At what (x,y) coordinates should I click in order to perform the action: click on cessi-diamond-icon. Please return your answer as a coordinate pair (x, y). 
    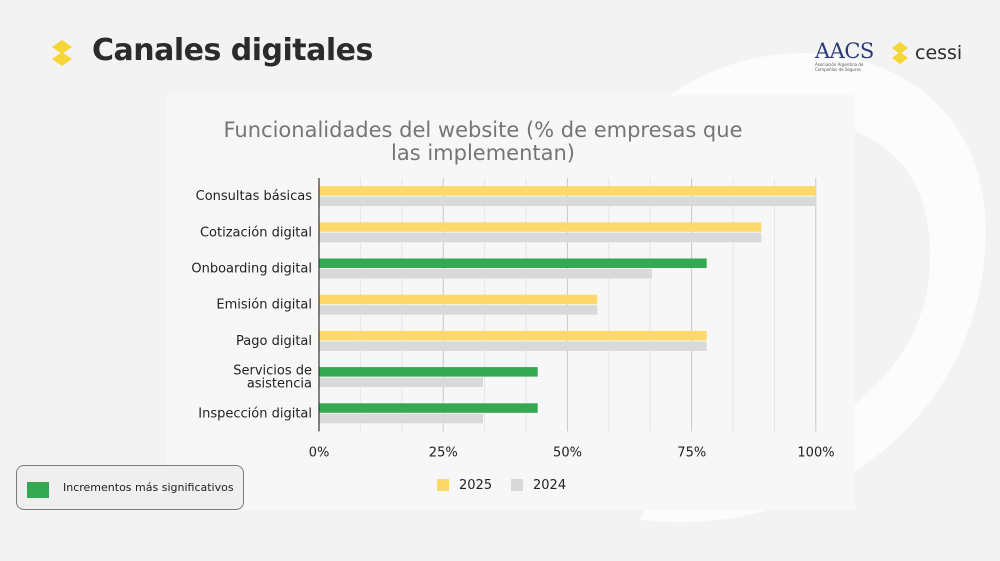
    Looking at the image, I should click on (900, 53).